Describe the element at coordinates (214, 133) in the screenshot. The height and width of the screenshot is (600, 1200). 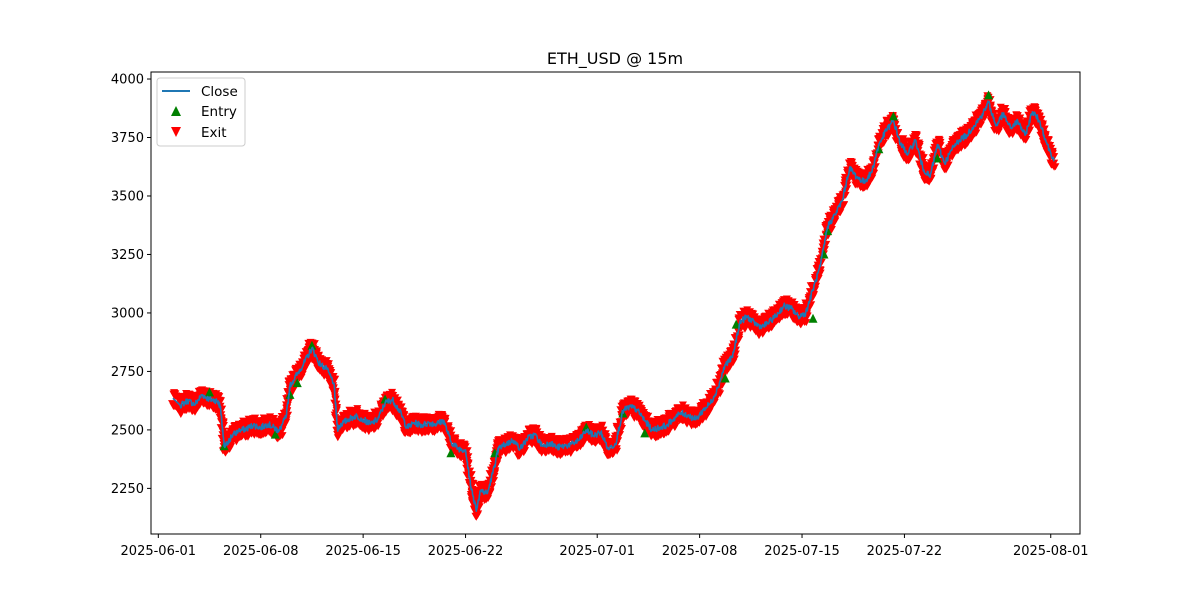
I see `legend-exit-label: Exit` at that location.